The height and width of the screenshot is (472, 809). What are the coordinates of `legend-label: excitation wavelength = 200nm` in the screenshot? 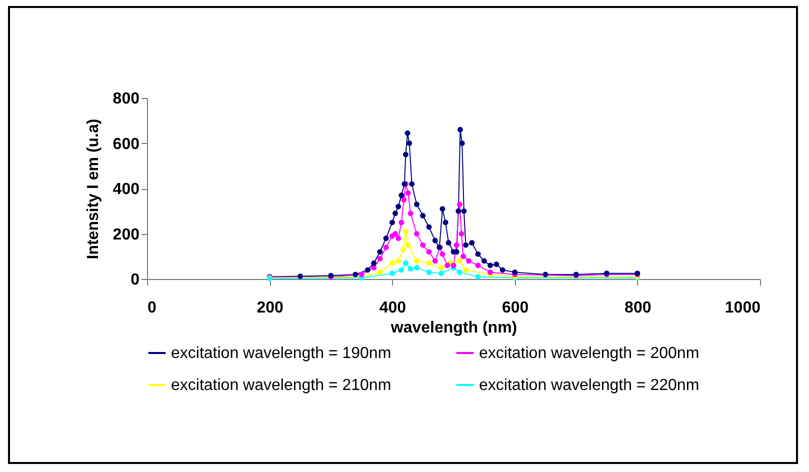 It's located at (589, 353).